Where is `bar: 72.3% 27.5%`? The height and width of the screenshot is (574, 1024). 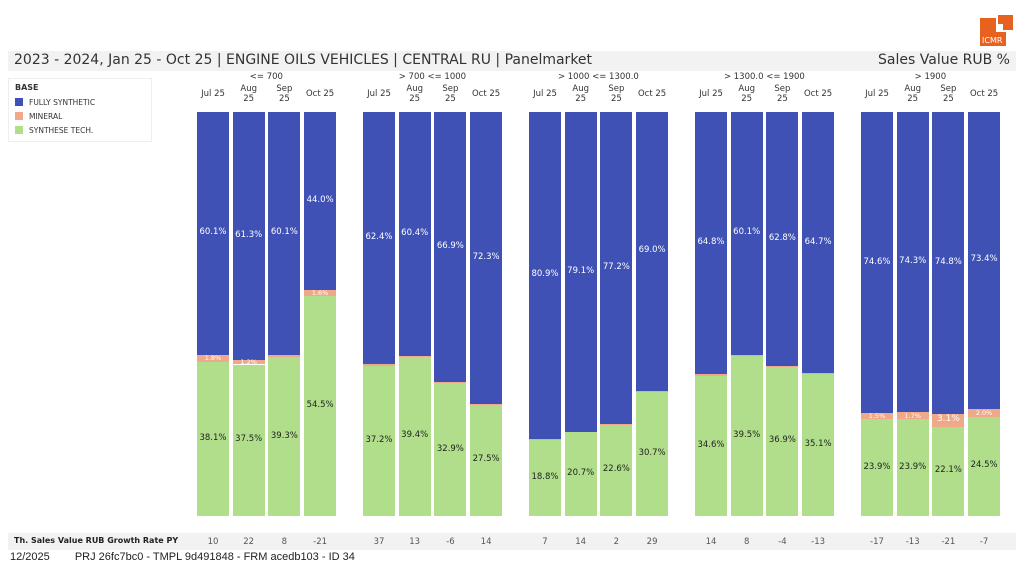 bar: 72.3% 27.5% is located at coordinates (486, 314).